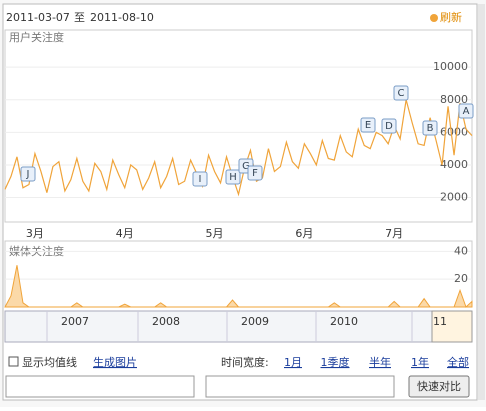 Image resolution: width=486 pixels, height=411 pixels. Describe the element at coordinates (125, 233) in the screenshot. I see `x-tick-label: 4月` at that location.